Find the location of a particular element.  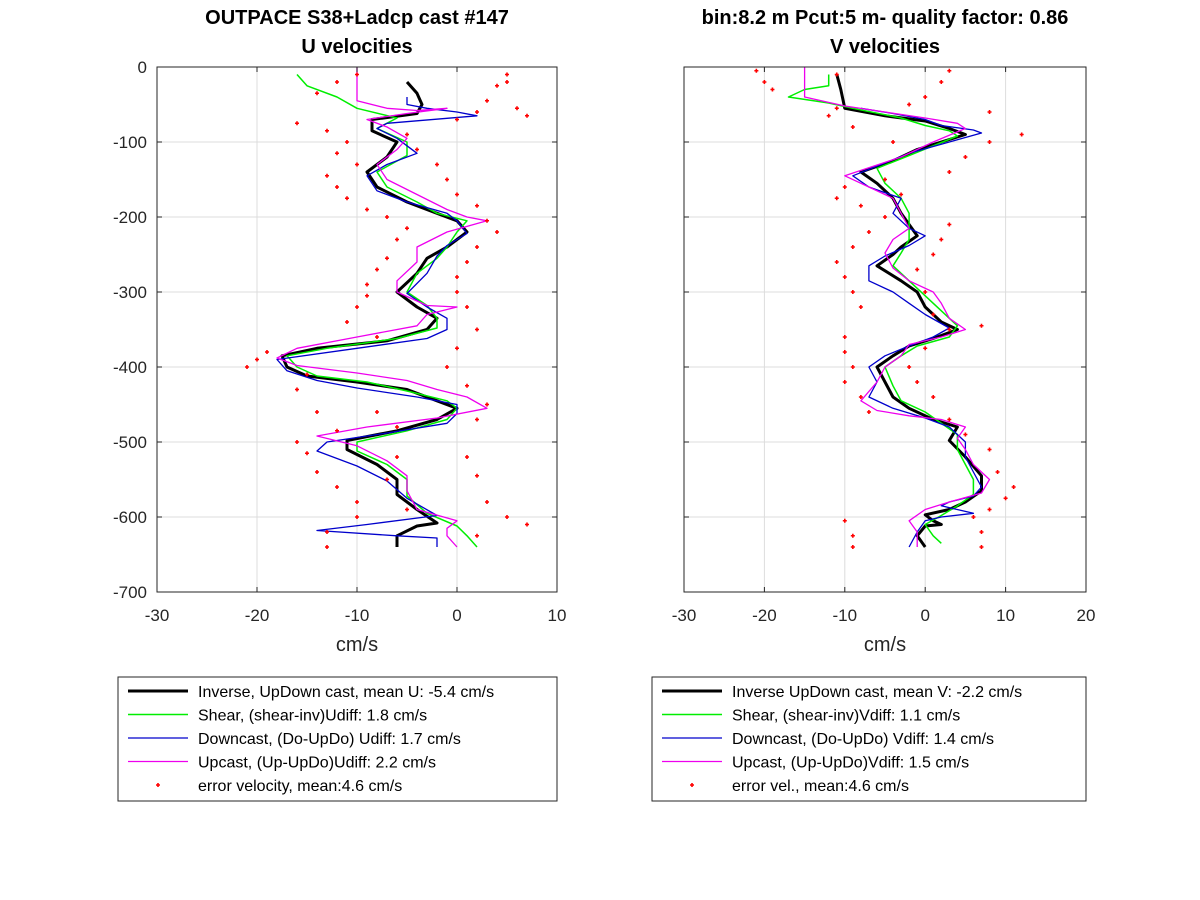

v-x-tick-label: 10 is located at coordinates (1005, 615).